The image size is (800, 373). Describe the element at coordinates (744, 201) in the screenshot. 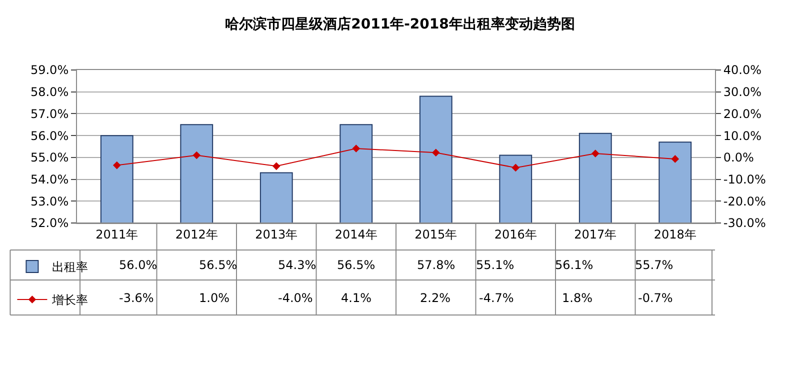

I see `y2-tick-label: -20.0%` at that location.